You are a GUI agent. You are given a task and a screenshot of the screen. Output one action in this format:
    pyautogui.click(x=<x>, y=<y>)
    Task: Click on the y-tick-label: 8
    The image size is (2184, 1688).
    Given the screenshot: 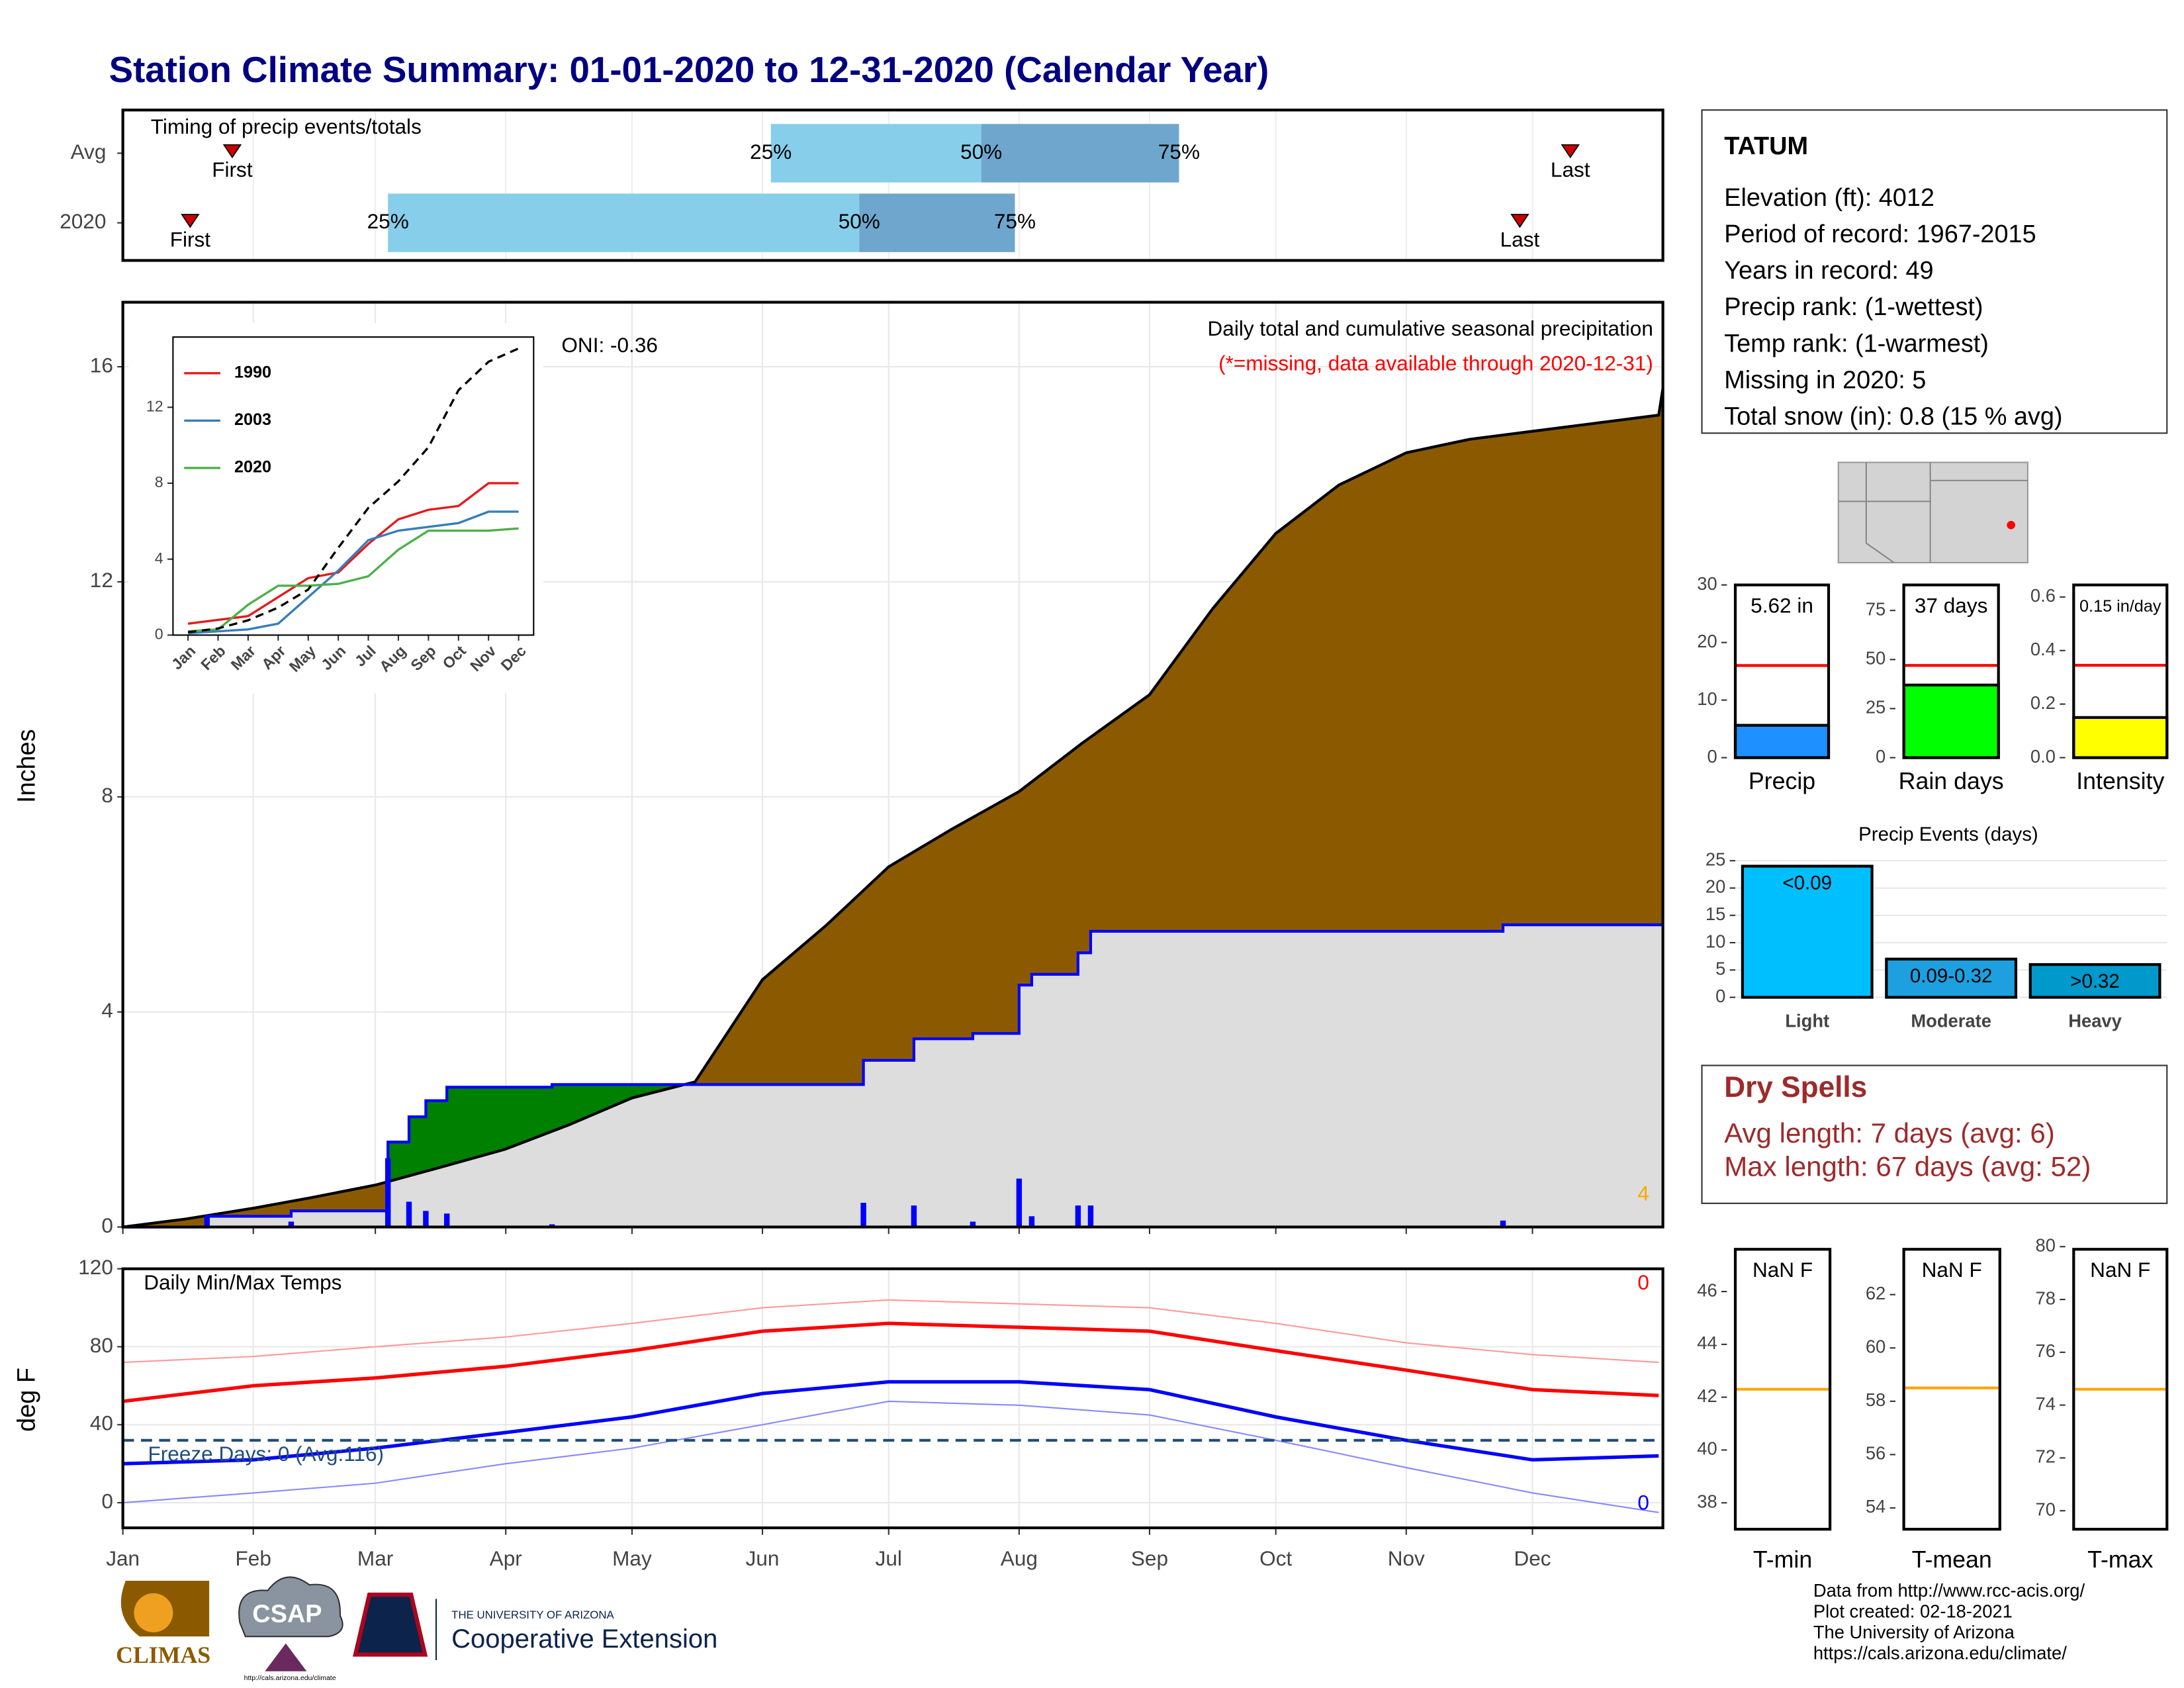 What is the action you would take?
    pyautogui.click(x=159, y=482)
    